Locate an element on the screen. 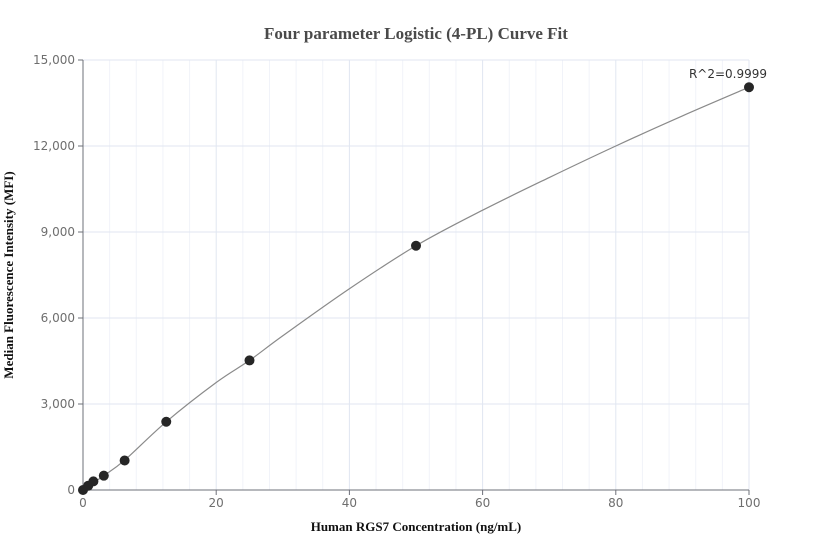 The width and height of the screenshot is (832, 560). x-tick-label: 100 is located at coordinates (749, 503).